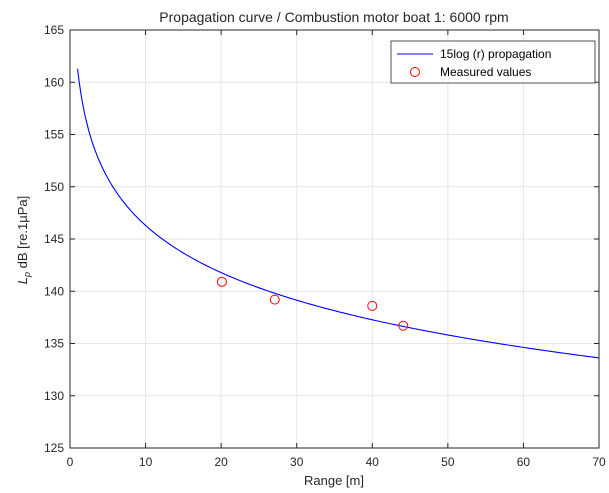  I want to click on y-tick-label: 145, so click(54, 239).